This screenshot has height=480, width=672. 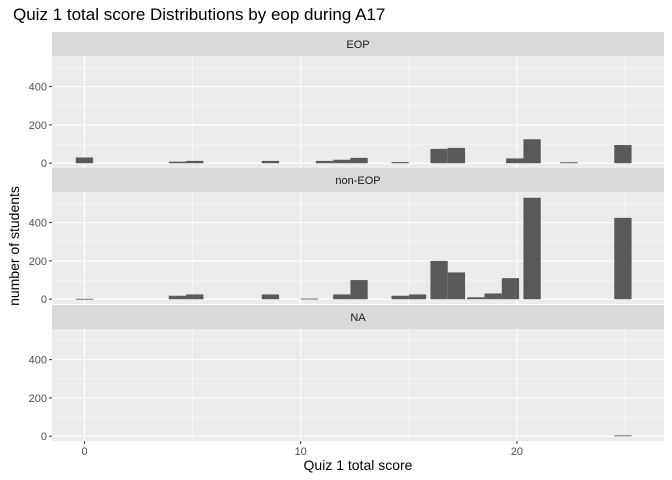 I want to click on x-axis: 0 10 20, so click(x=302, y=449).